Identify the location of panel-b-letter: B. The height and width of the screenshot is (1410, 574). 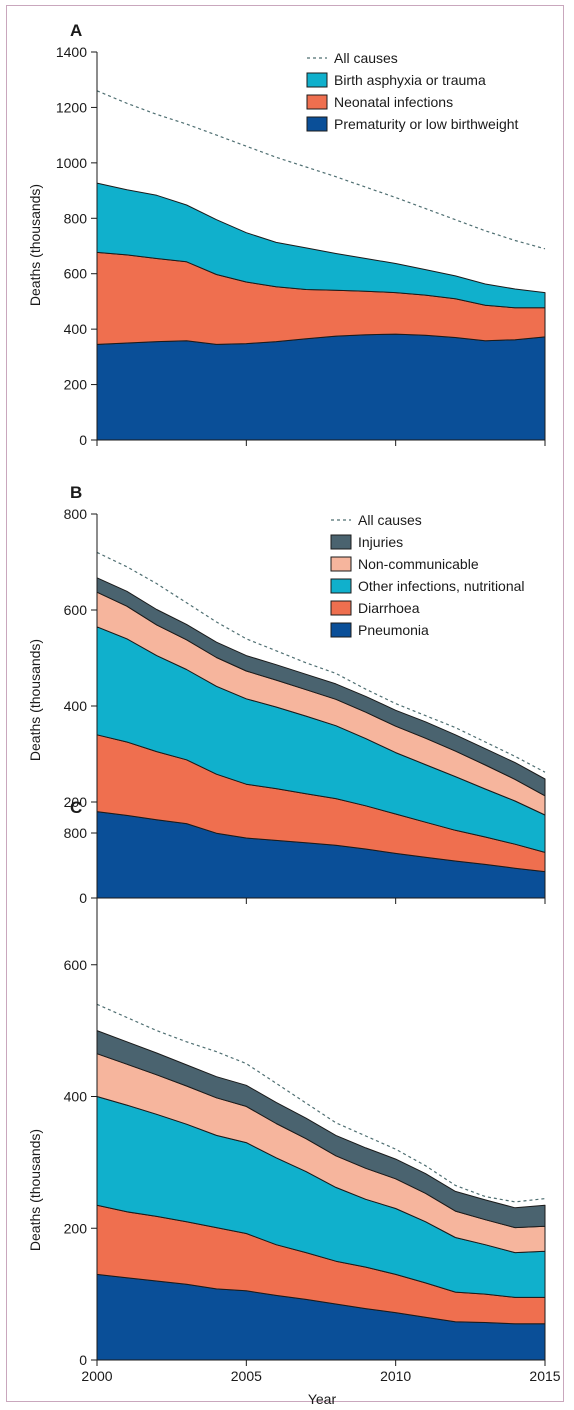
(76, 492).